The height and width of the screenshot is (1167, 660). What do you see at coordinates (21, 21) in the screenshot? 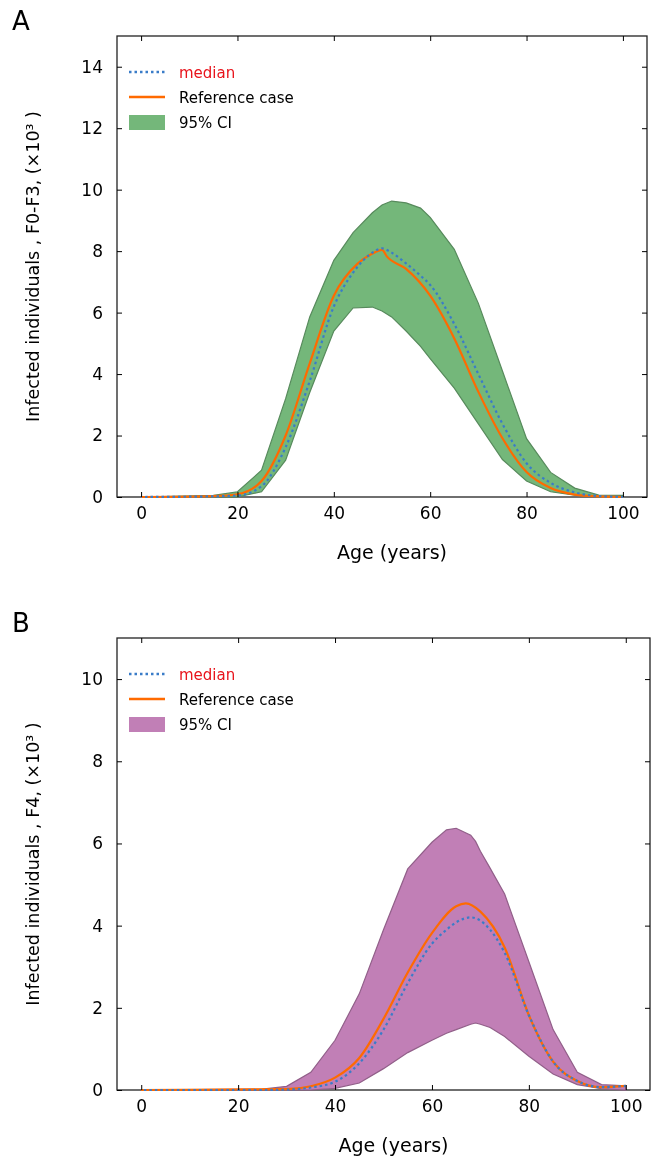
I see `chart-title: A` at bounding box center [21, 21].